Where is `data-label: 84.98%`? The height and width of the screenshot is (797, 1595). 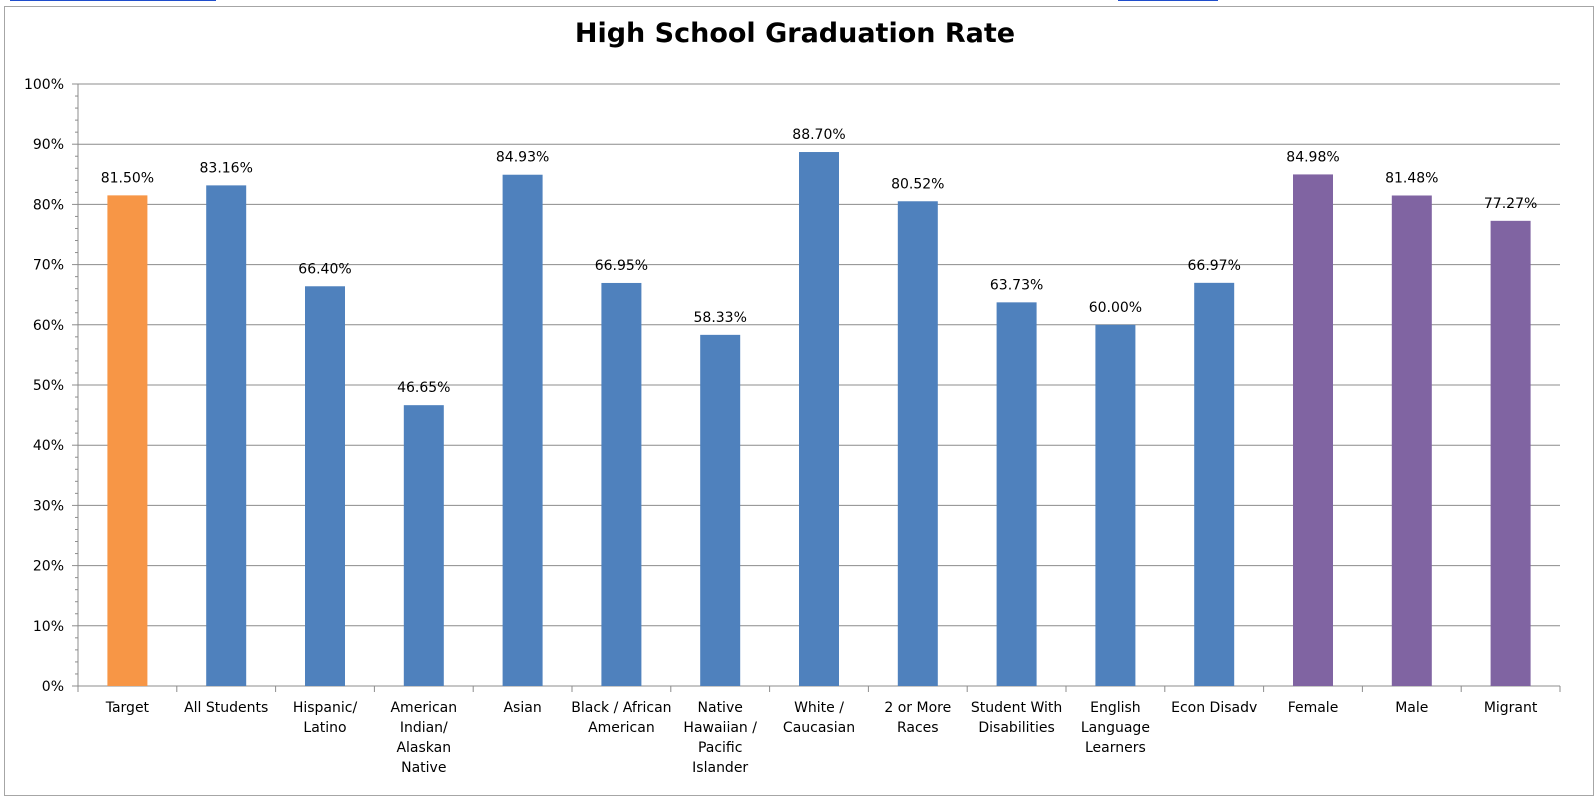 data-label: 84.98% is located at coordinates (1312, 157).